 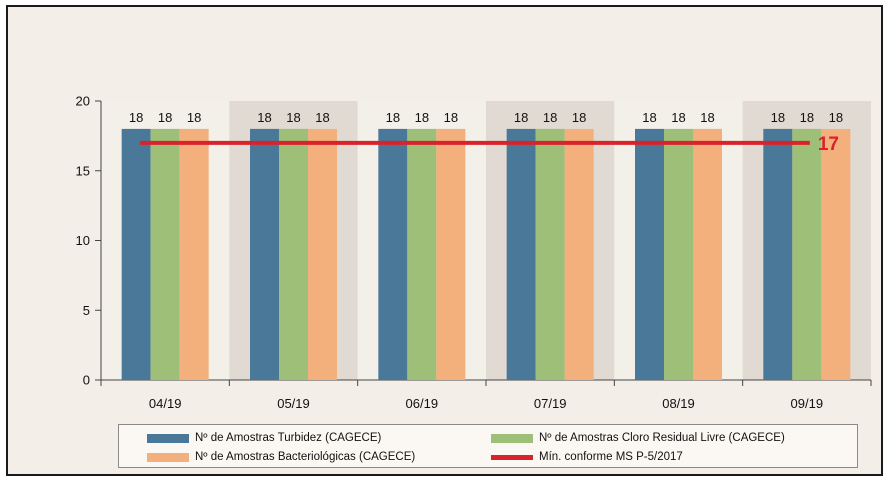 What do you see at coordinates (512, 438) in the screenshot?
I see `legend-swatch-cloro` at bounding box center [512, 438].